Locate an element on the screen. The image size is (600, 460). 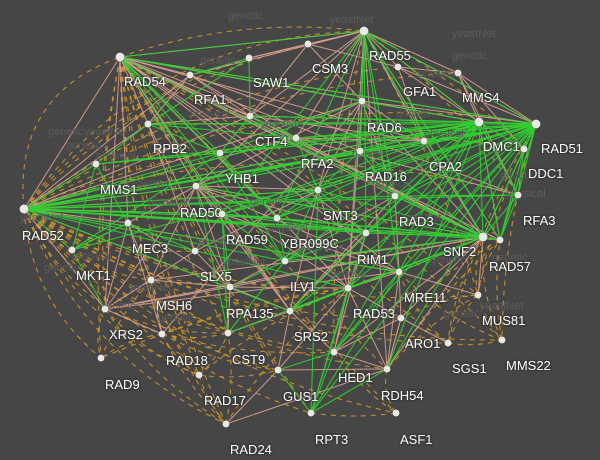
graph-node-rad17 is located at coordinates (199, 375).